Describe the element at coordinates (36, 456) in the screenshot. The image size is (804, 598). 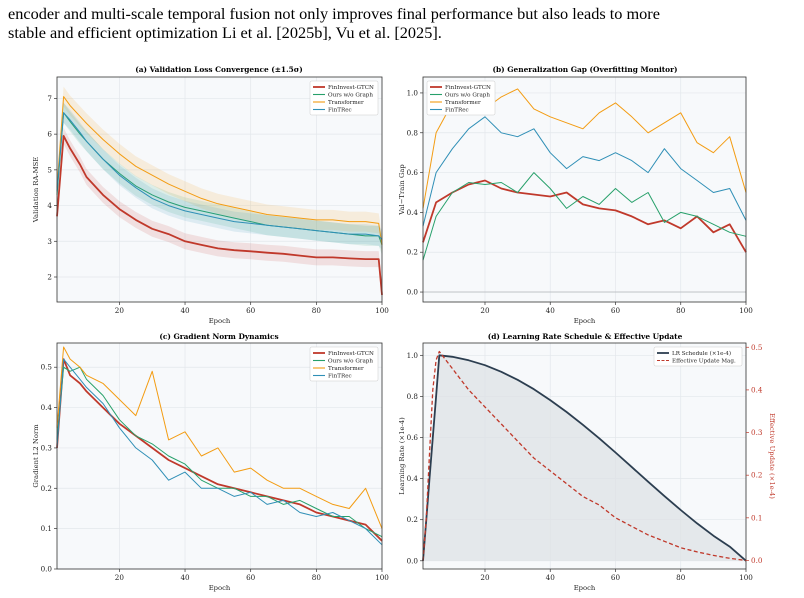
I see `y-axis-label: Gradient L2 Norm` at that location.